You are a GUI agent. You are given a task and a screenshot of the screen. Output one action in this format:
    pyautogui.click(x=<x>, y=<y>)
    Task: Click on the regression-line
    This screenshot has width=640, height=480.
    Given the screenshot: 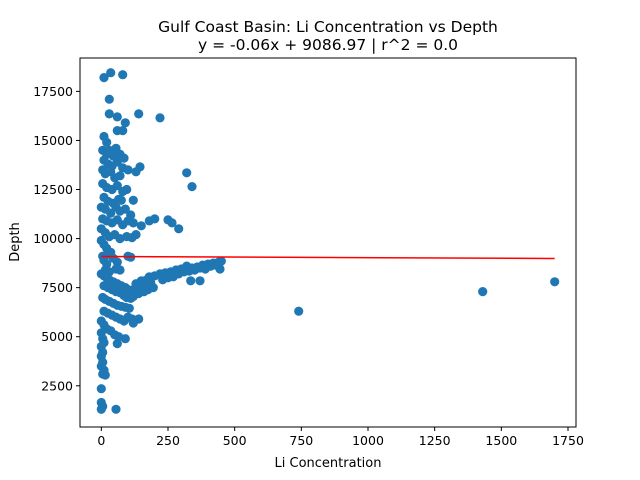 What is the action you would take?
    pyautogui.click(x=328, y=257)
    